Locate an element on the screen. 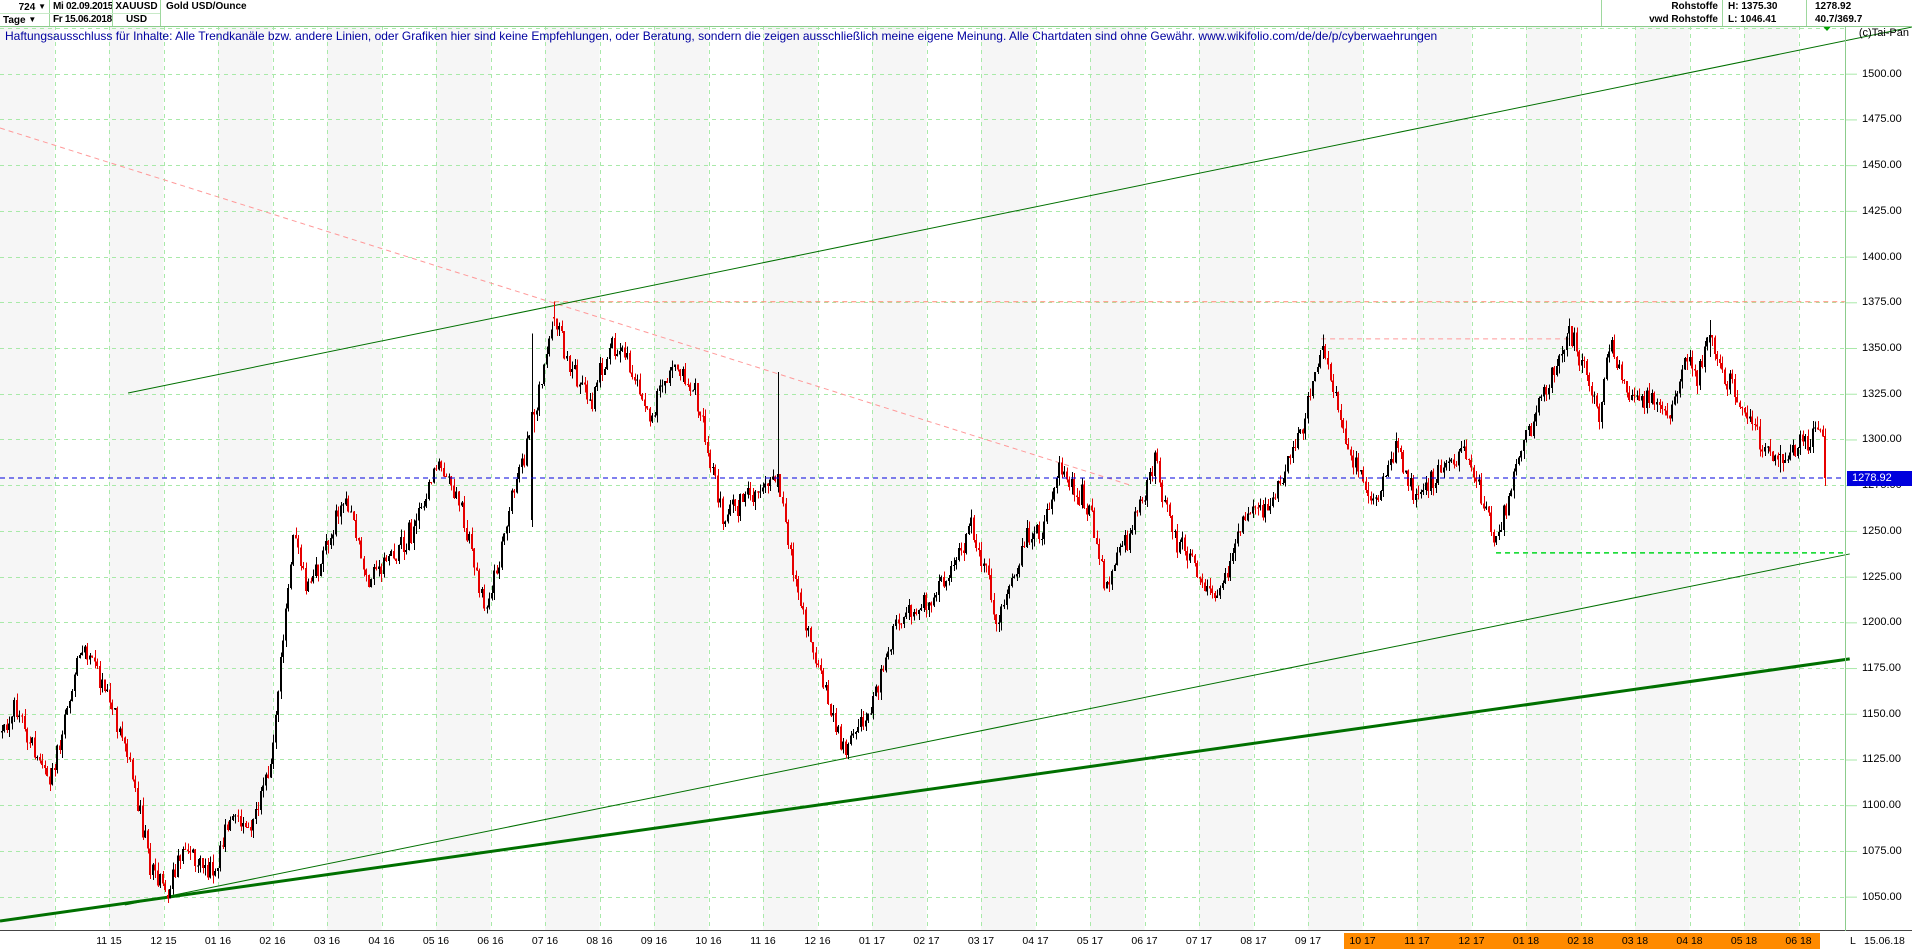  period-type-dropdown: Tage ▼ is located at coordinates (20, 20).